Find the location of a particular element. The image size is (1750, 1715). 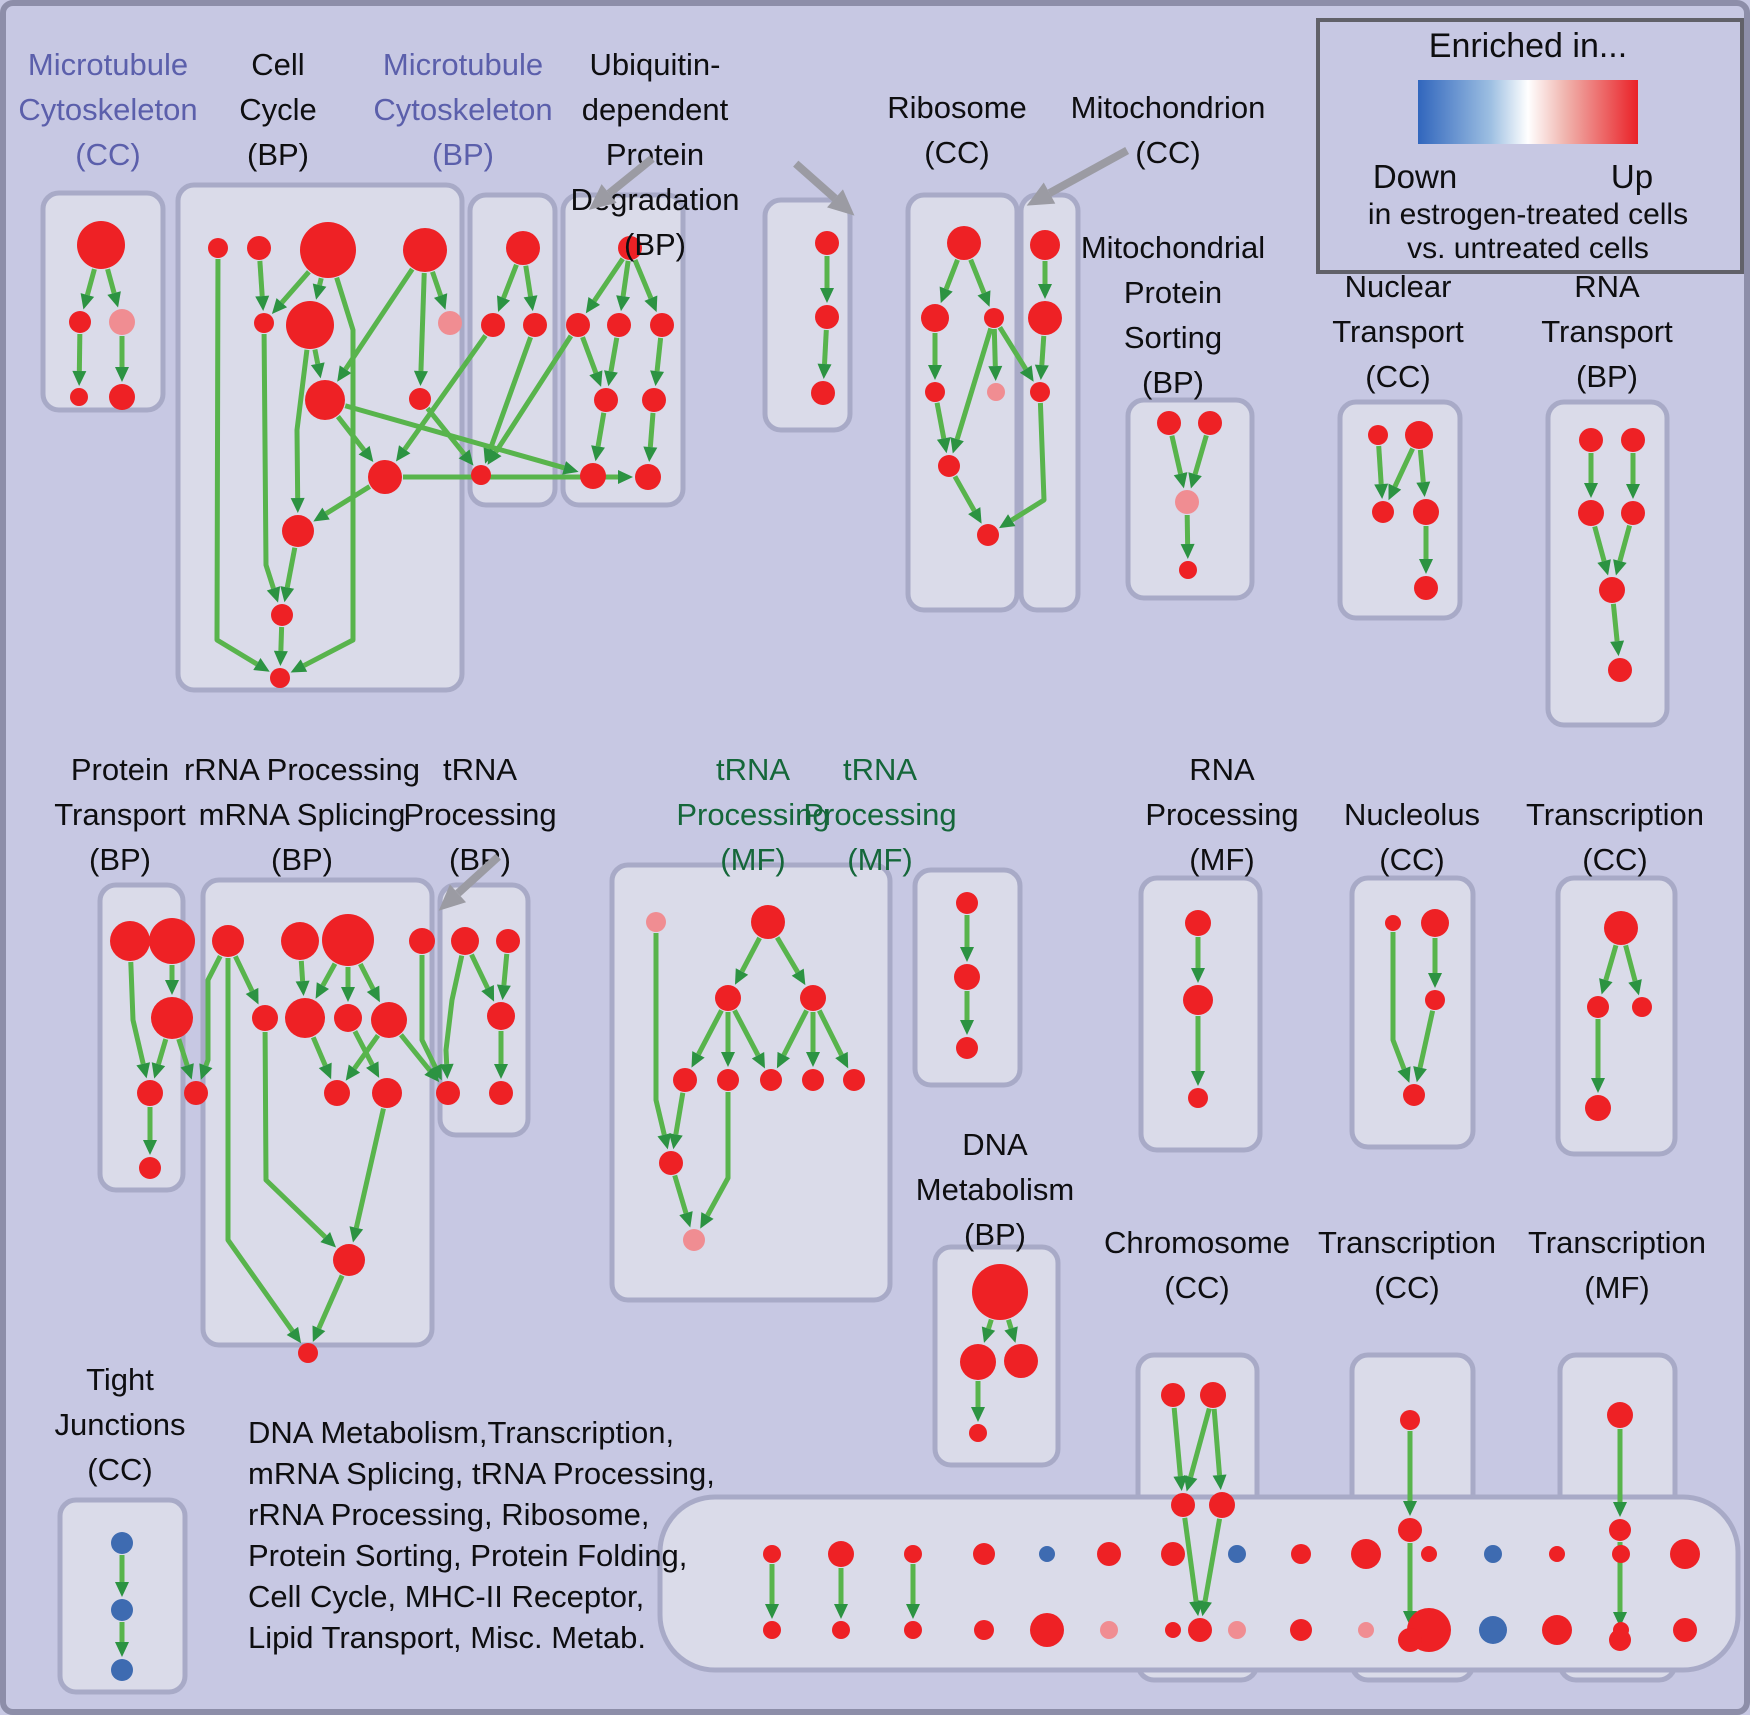

edge-protein-transport-head is located at coordinates (143, 1070).